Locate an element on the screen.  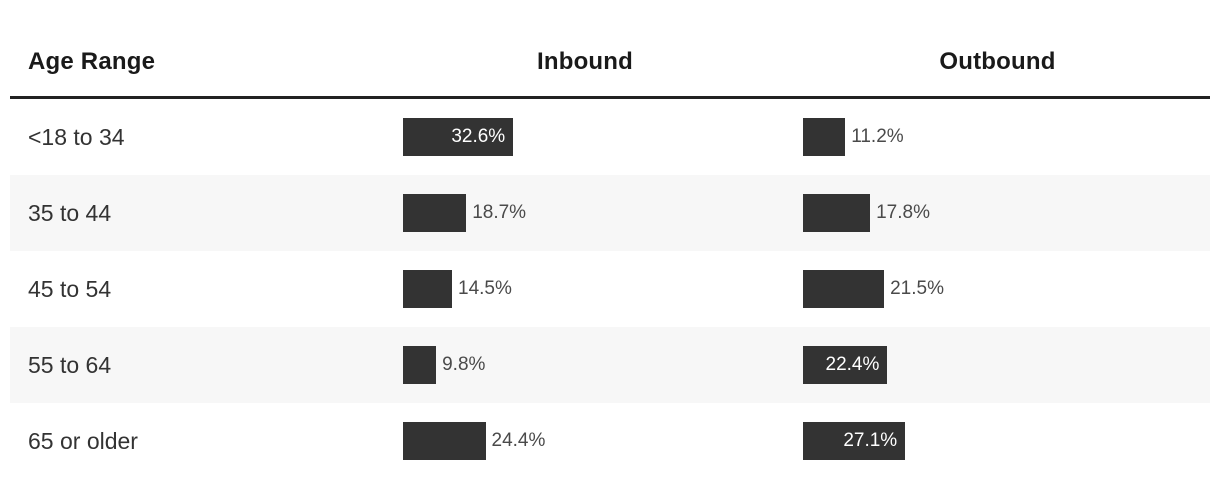
column-header-age-range: Age Range is located at coordinates (92, 61).